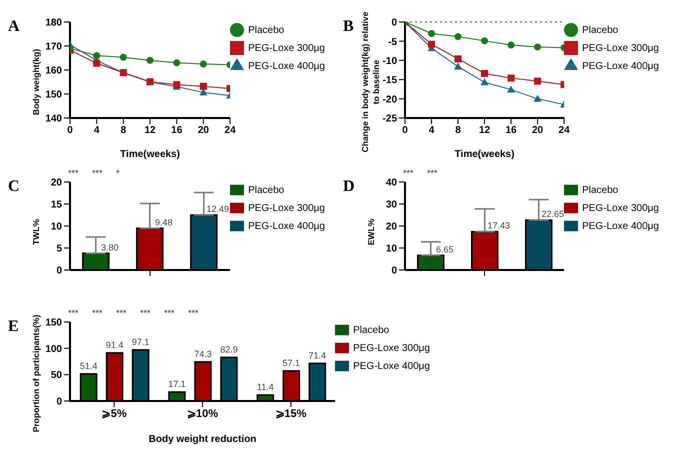 The height and width of the screenshot is (459, 685). I want to click on x-tick-label: 20, so click(204, 130).